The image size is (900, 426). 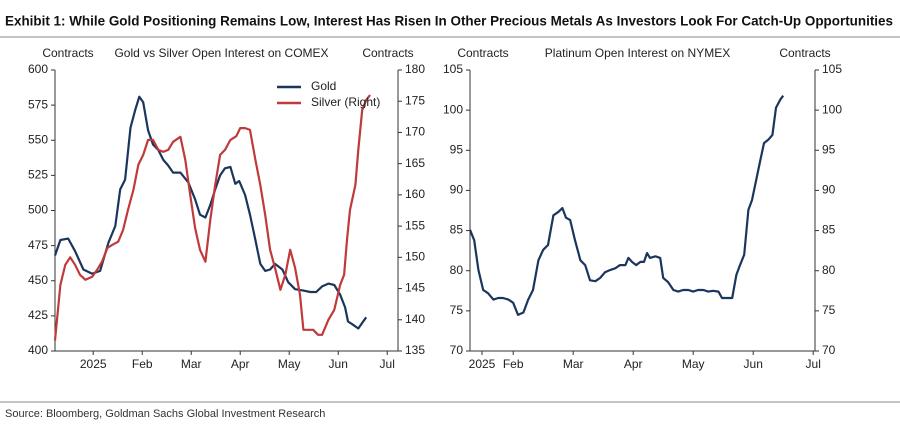 I want to click on y2-tick-label: 140, so click(x=415, y=319).